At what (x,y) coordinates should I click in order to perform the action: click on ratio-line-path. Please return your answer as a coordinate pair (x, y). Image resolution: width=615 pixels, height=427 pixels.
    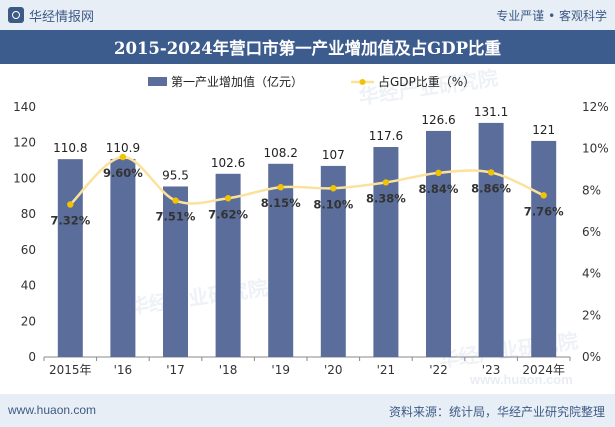
    Looking at the image, I should click on (307, 180).